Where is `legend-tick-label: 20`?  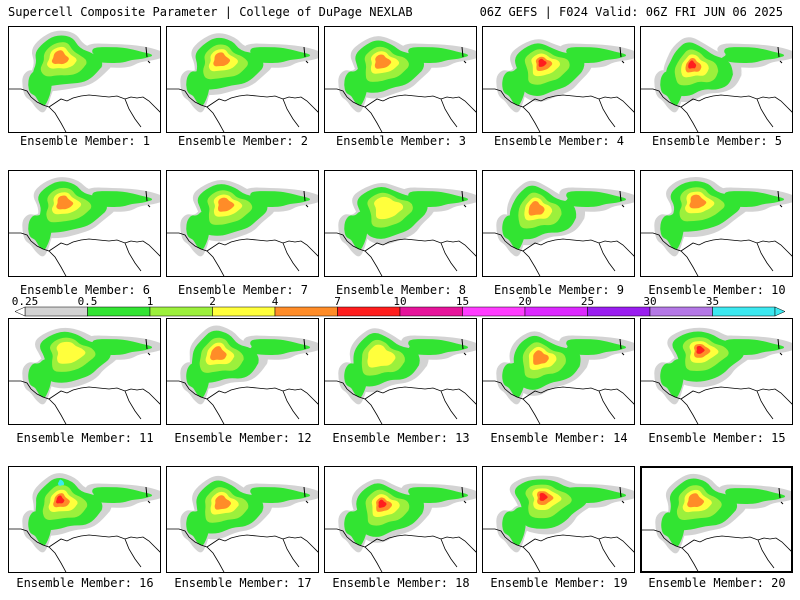
legend-tick-label: 20 is located at coordinates (524, 301).